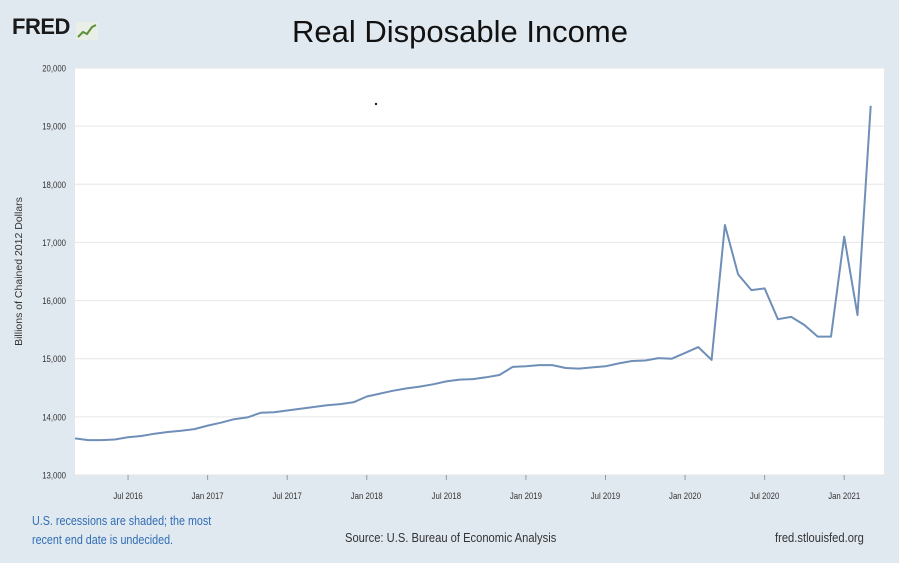 The width and height of the screenshot is (899, 563). I want to click on x-tick-label: Jan 2020, so click(685, 495).